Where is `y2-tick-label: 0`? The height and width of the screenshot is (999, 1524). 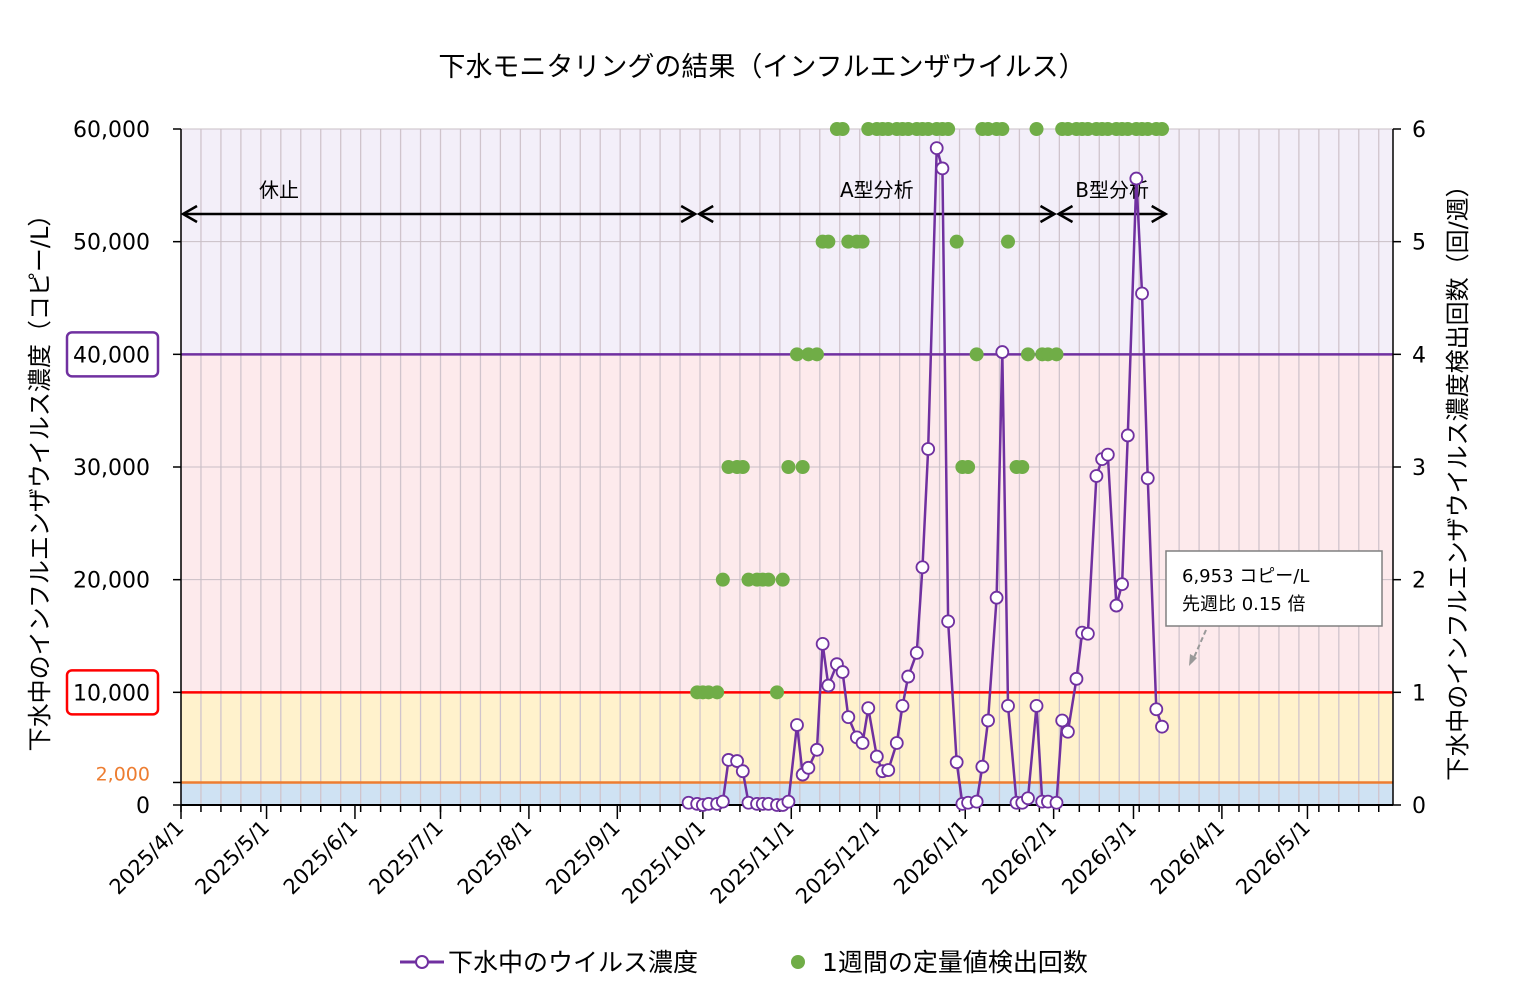 y2-tick-label: 0 is located at coordinates (1419, 806).